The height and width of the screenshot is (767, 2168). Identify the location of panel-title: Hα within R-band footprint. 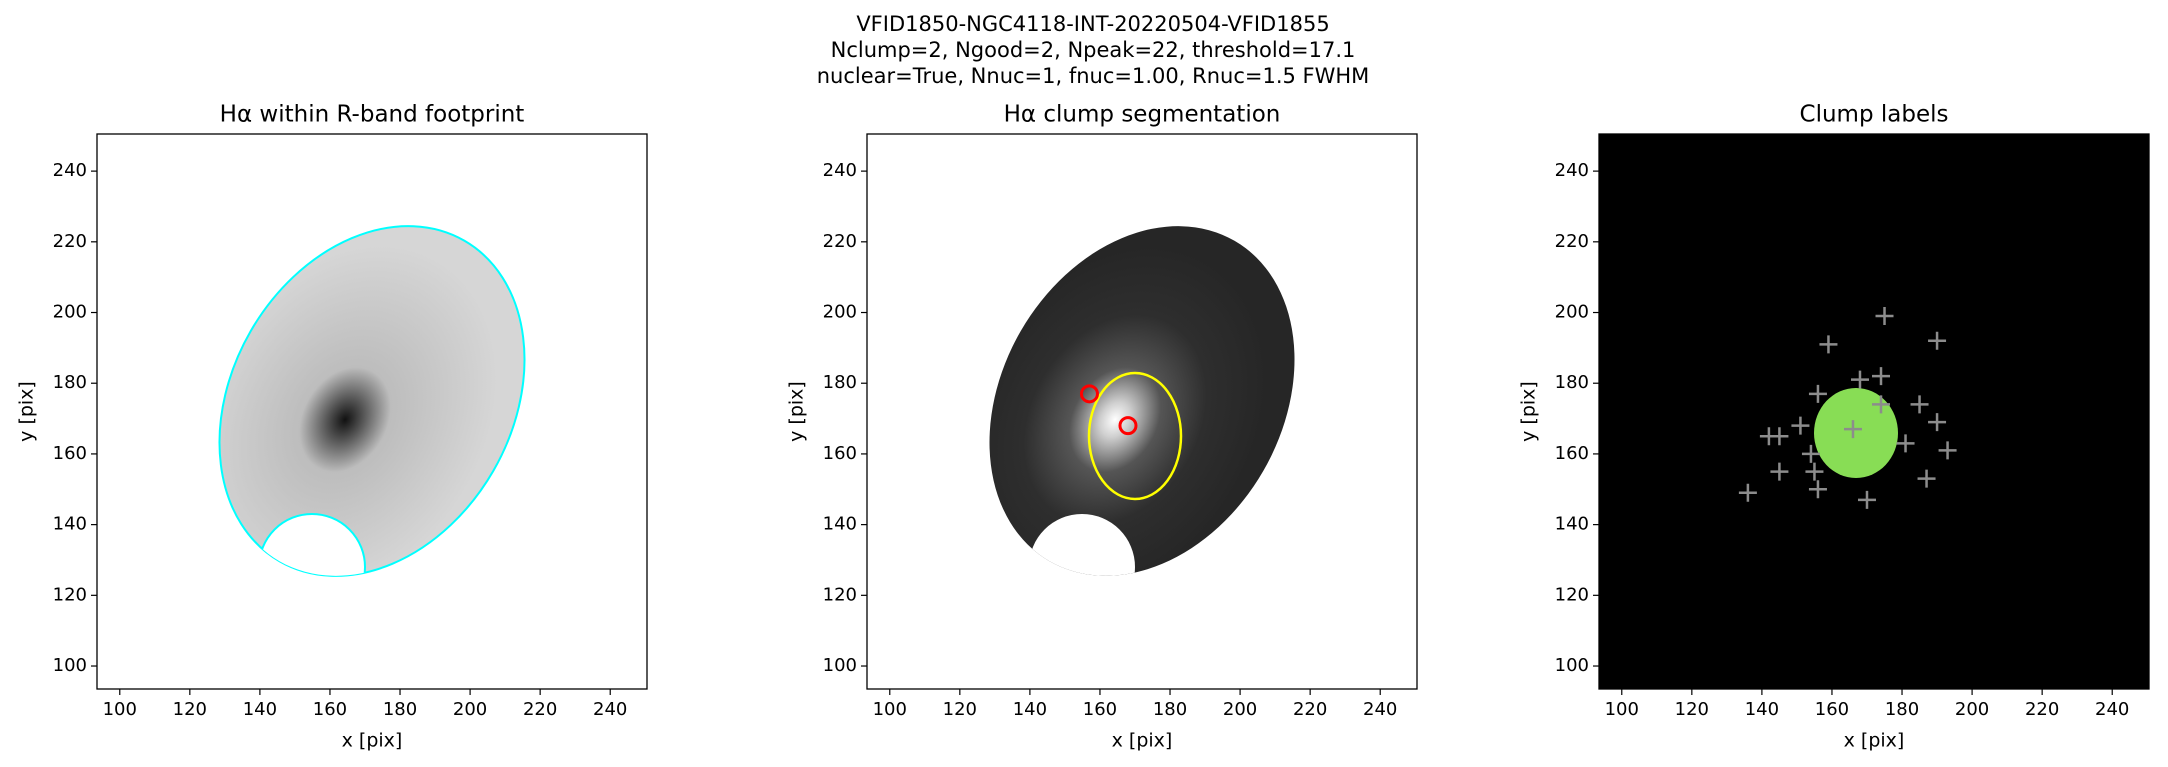
(372, 115).